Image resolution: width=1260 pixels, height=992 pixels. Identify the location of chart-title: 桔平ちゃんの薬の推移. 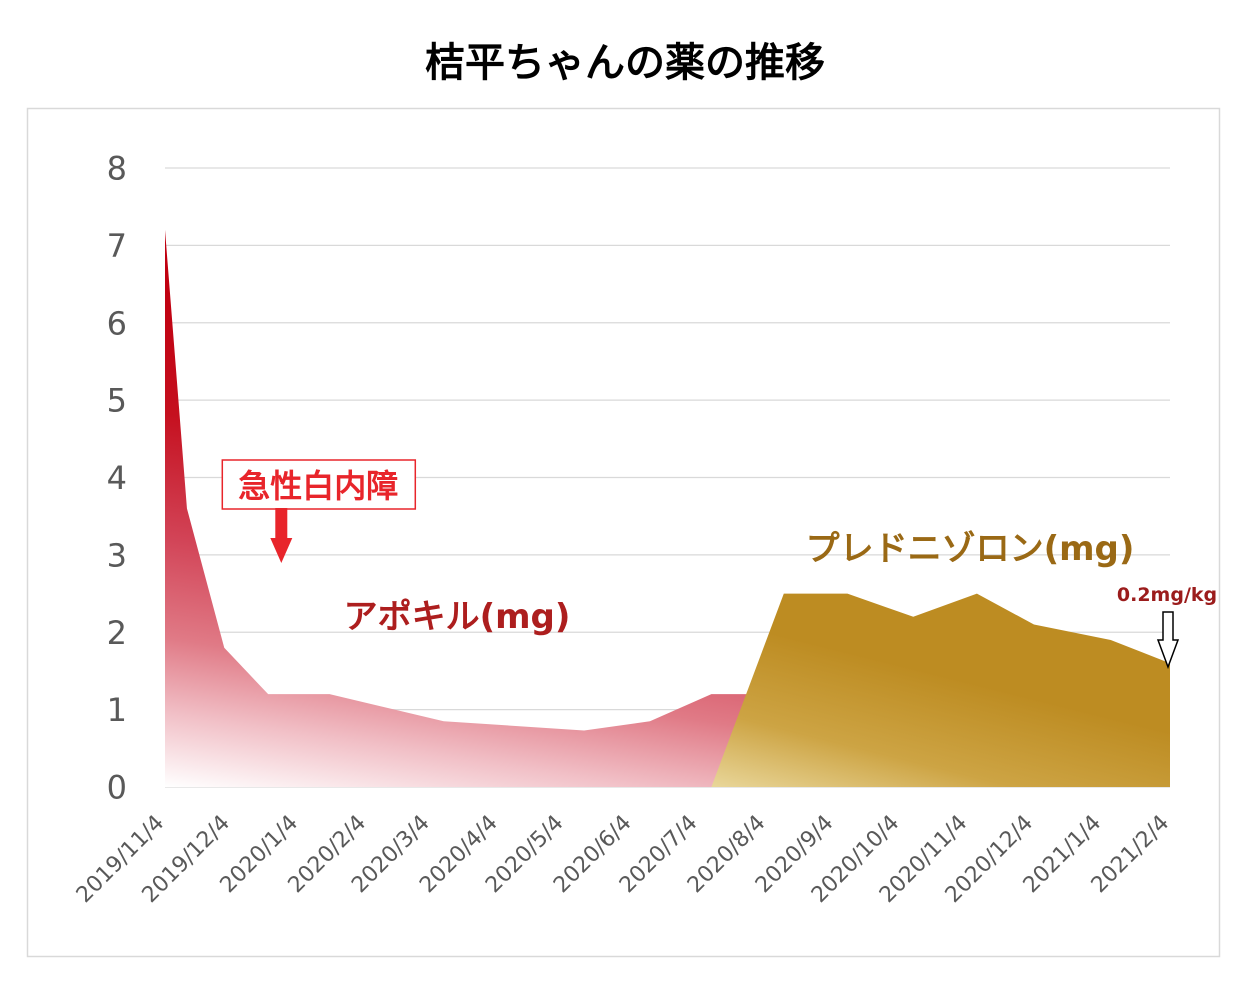
(625, 63).